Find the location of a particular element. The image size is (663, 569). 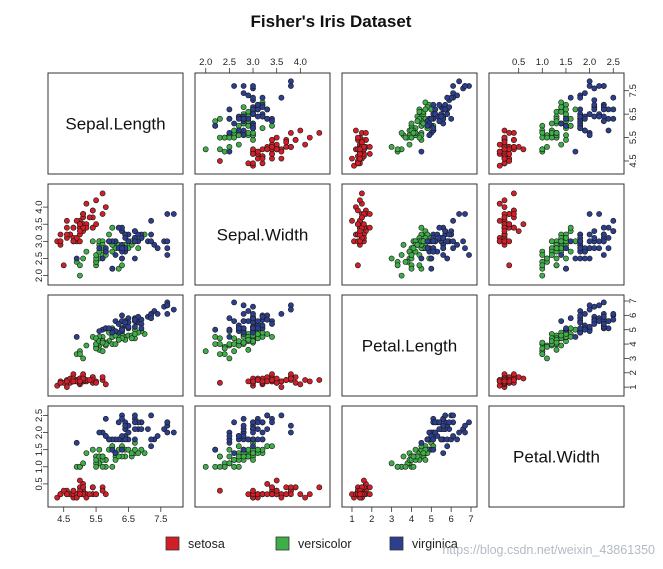

variable-label: Petal.Length is located at coordinates (409, 346).